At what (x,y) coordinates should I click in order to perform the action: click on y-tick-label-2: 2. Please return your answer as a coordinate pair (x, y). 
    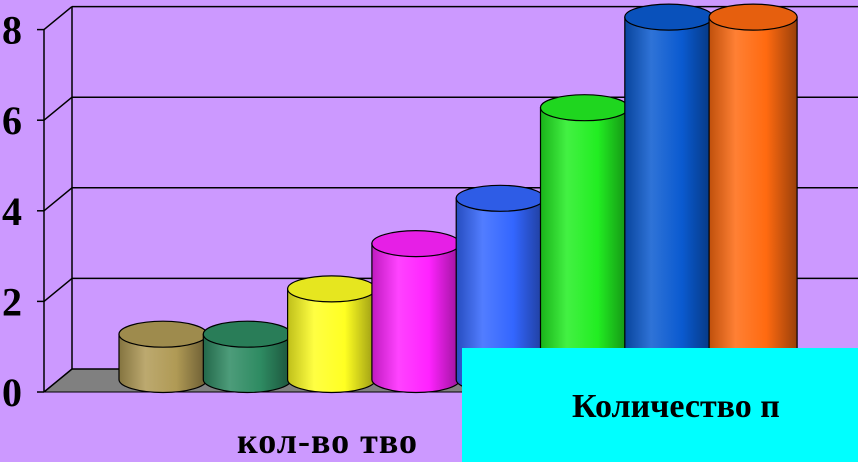
    Looking at the image, I should click on (12, 301).